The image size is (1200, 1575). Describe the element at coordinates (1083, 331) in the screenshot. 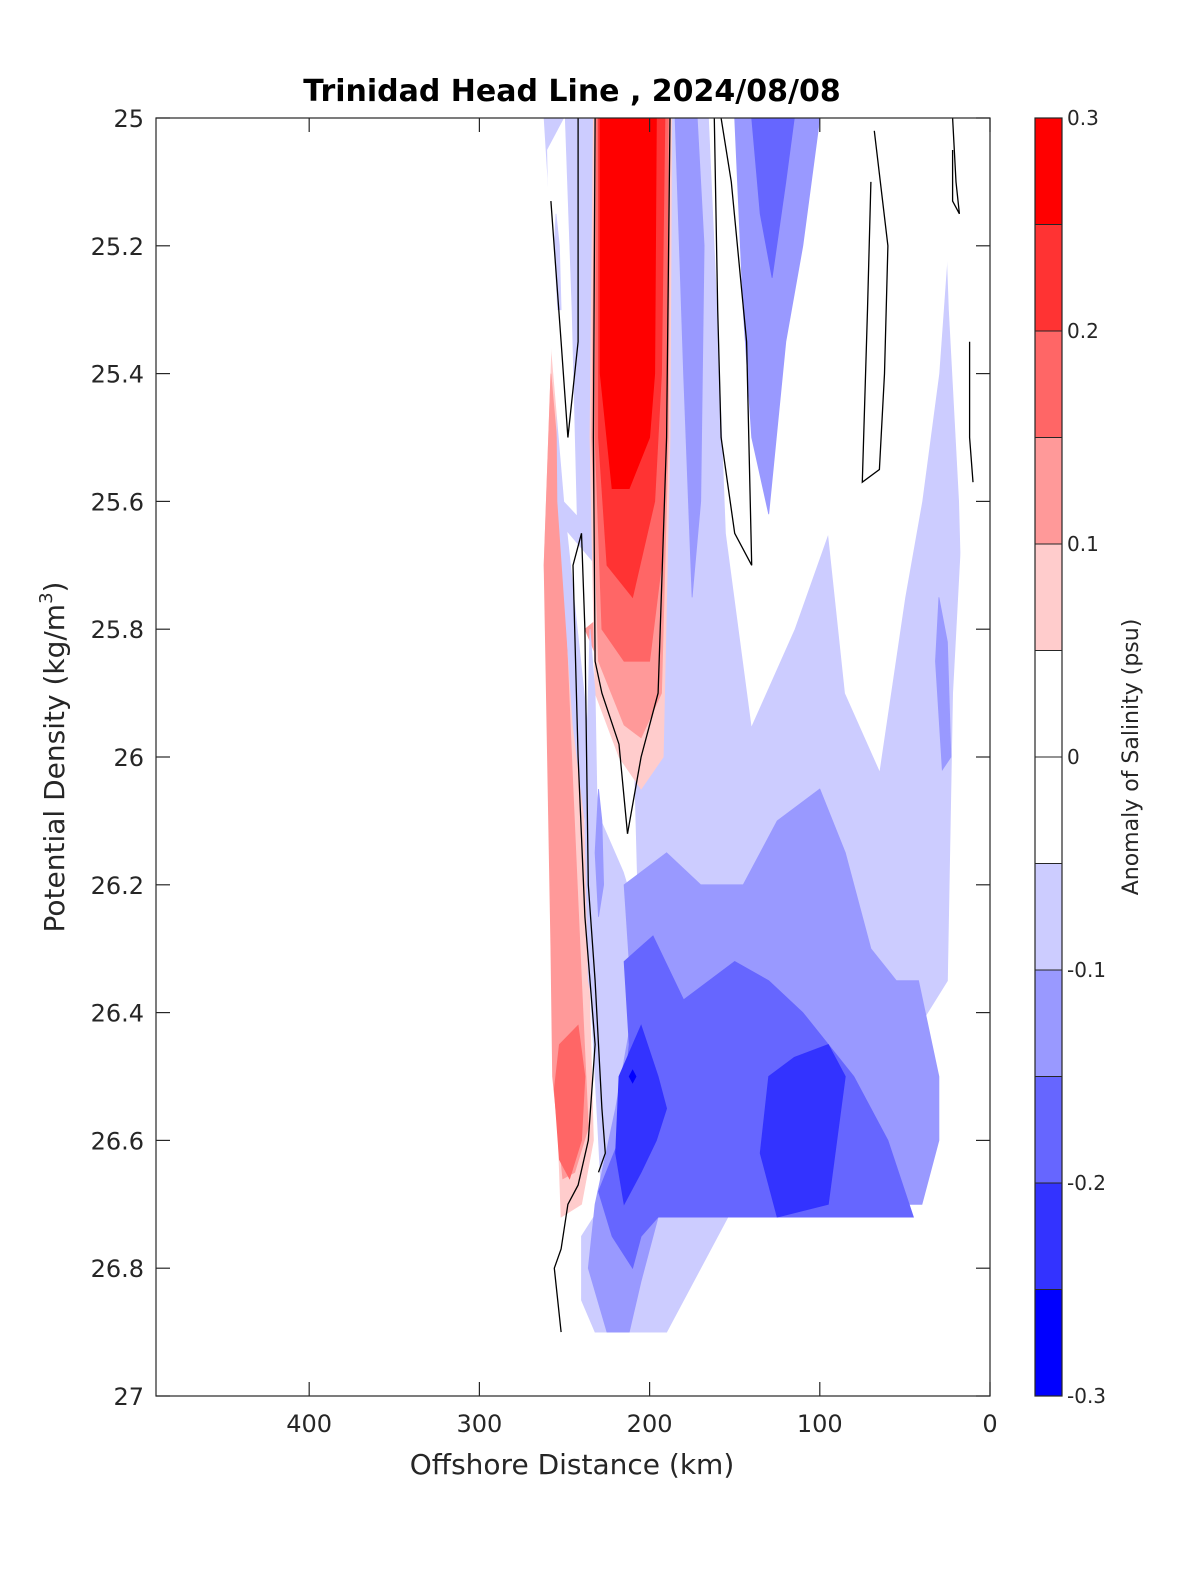

I see `colorbar-tick-label: 0.2` at that location.